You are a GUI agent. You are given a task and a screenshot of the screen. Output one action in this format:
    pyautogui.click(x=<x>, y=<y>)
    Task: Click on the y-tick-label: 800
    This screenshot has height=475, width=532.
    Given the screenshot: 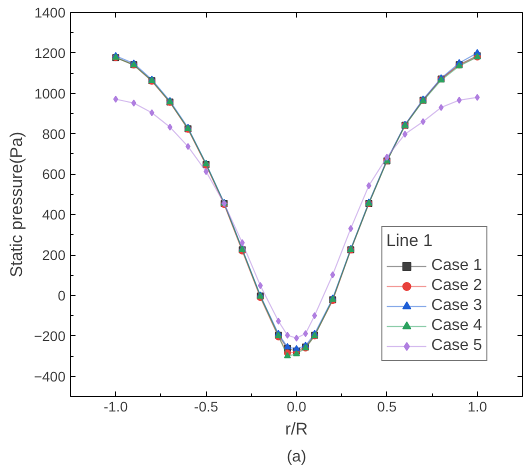 What is the action you would take?
    pyautogui.click(x=54, y=134)
    